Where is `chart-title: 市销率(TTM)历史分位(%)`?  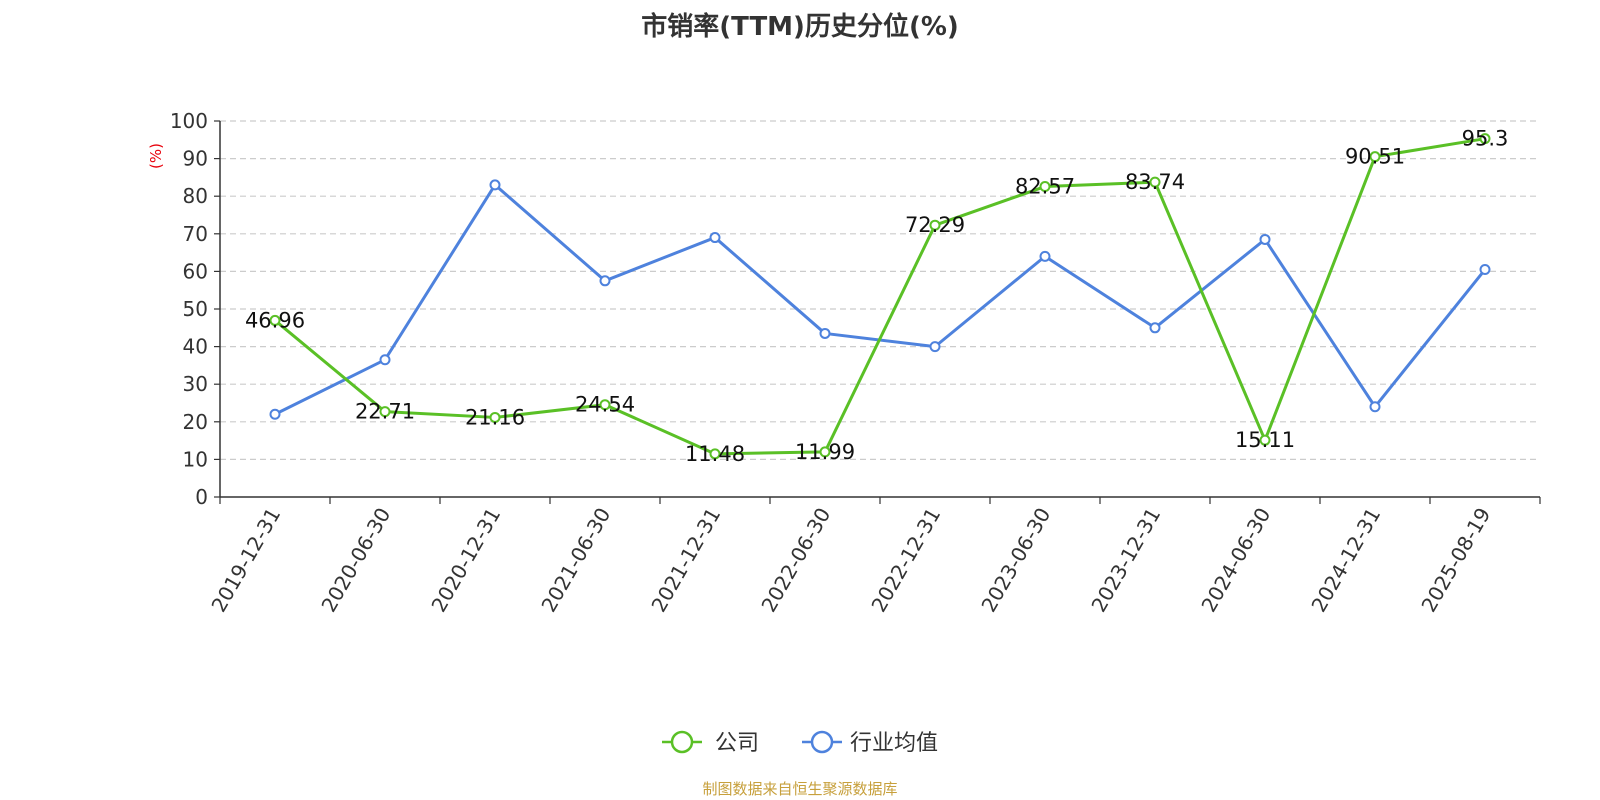
chart-title: 市销率(TTM)历史分位(%) is located at coordinates (800, 27).